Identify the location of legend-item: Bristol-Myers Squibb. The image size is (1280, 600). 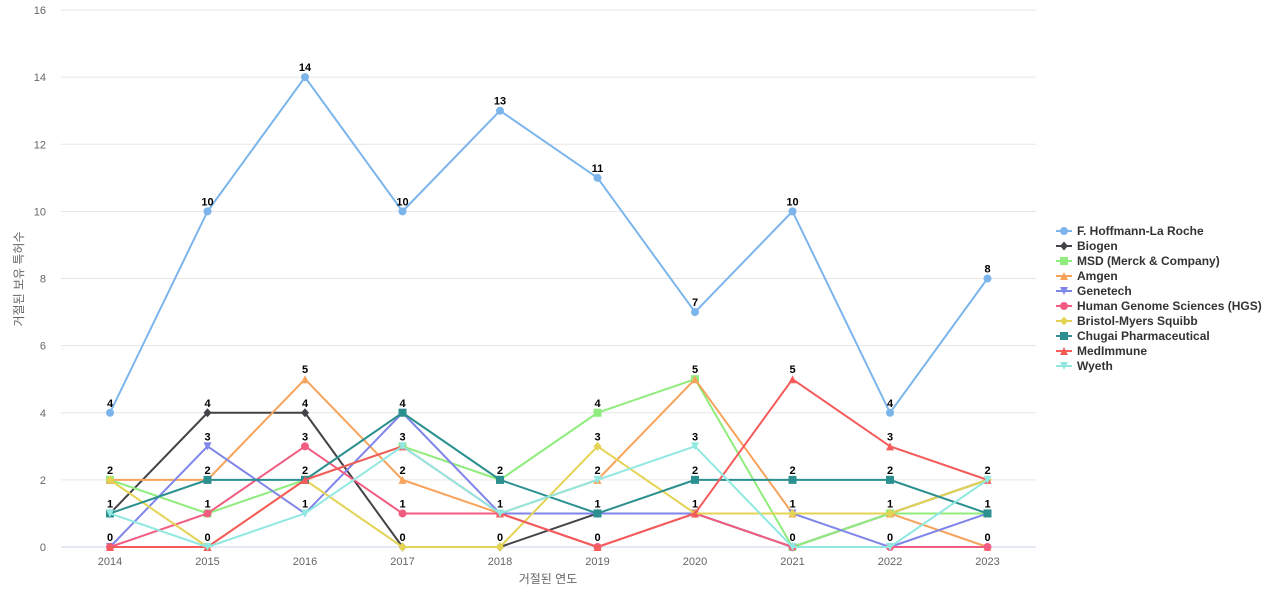
(1127, 321).